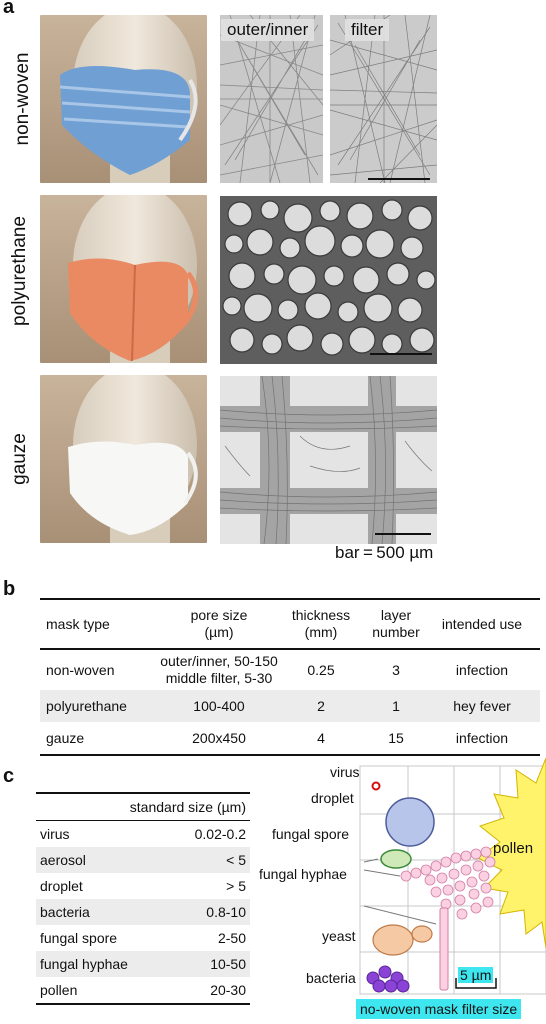 The width and height of the screenshot is (546, 1024). Describe the element at coordinates (290, 739) in the screenshot. I see `table-row: gauze 200x450 4 15 infection` at that location.